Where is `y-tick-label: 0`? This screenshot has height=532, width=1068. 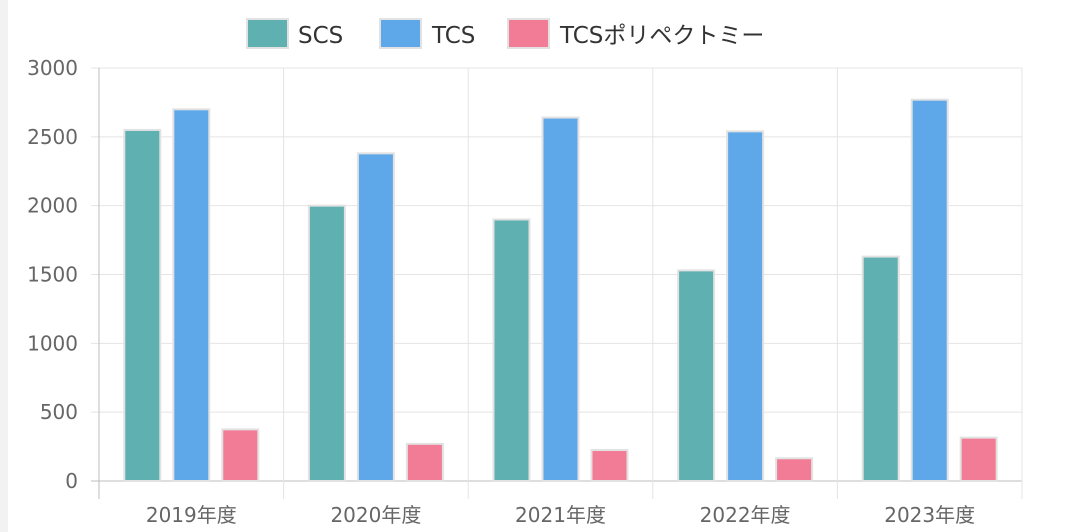 y-tick-label: 0 is located at coordinates (71, 481).